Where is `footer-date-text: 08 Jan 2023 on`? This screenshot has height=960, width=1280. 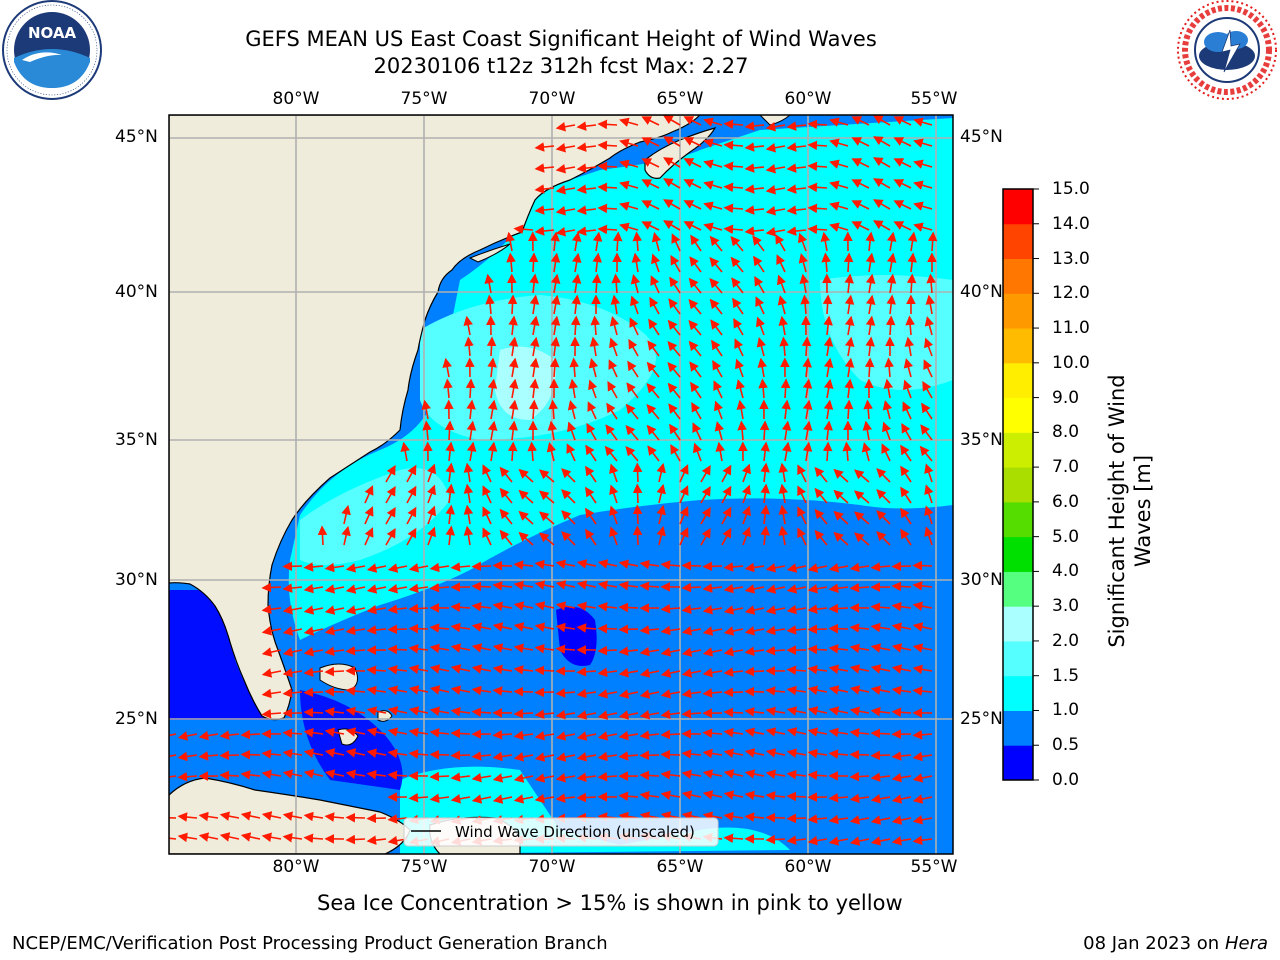 footer-date-text: 08 Jan 2023 on is located at coordinates (1151, 943).